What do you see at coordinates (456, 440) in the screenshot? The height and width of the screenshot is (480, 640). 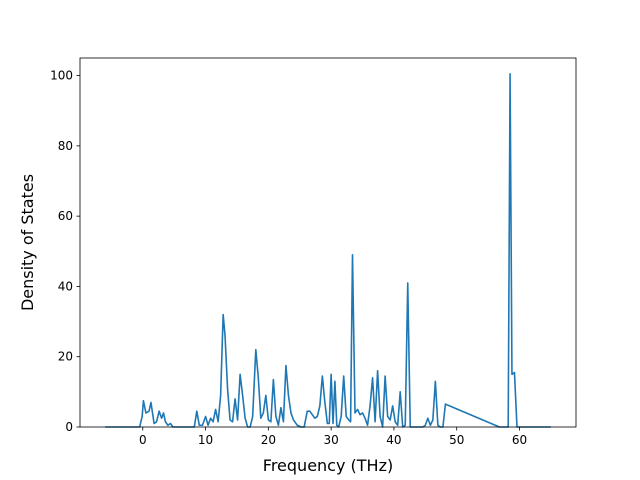 I see `x-tick-label: 50` at bounding box center [456, 440].